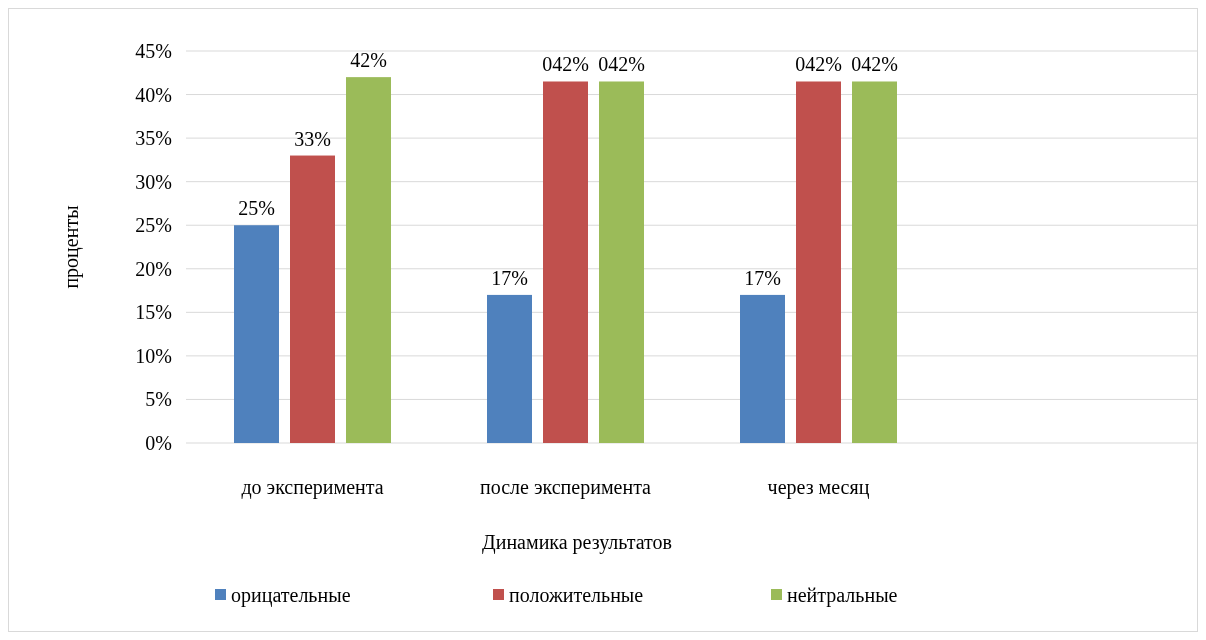 Image resolution: width=1206 pixels, height=640 pixels. What do you see at coordinates (818, 487) in the screenshot?
I see `x-tick-label: через месяц` at bounding box center [818, 487].